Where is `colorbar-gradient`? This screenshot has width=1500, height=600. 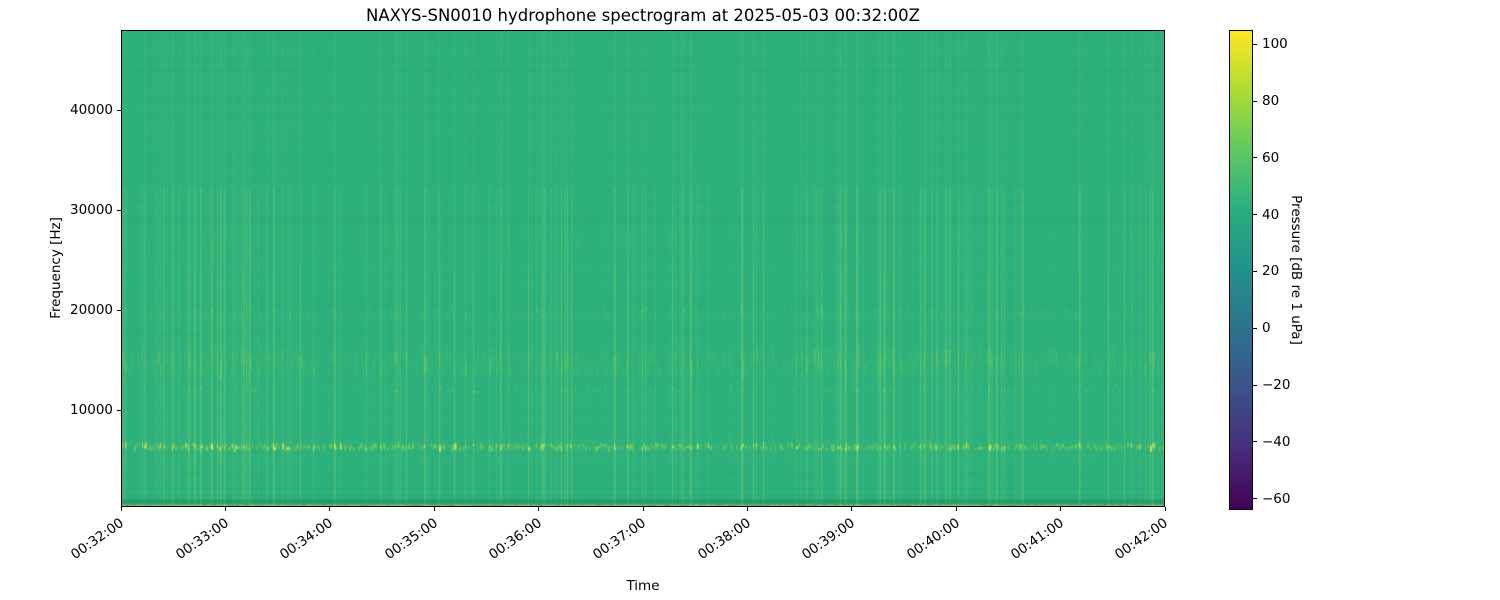 colorbar-gradient is located at coordinates (1241, 270).